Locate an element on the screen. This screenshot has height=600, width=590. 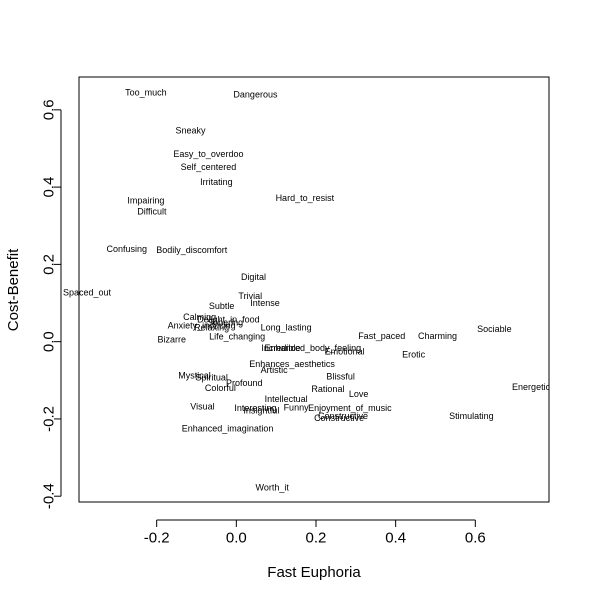
point-label: Interesting is located at coordinates (255, 408).